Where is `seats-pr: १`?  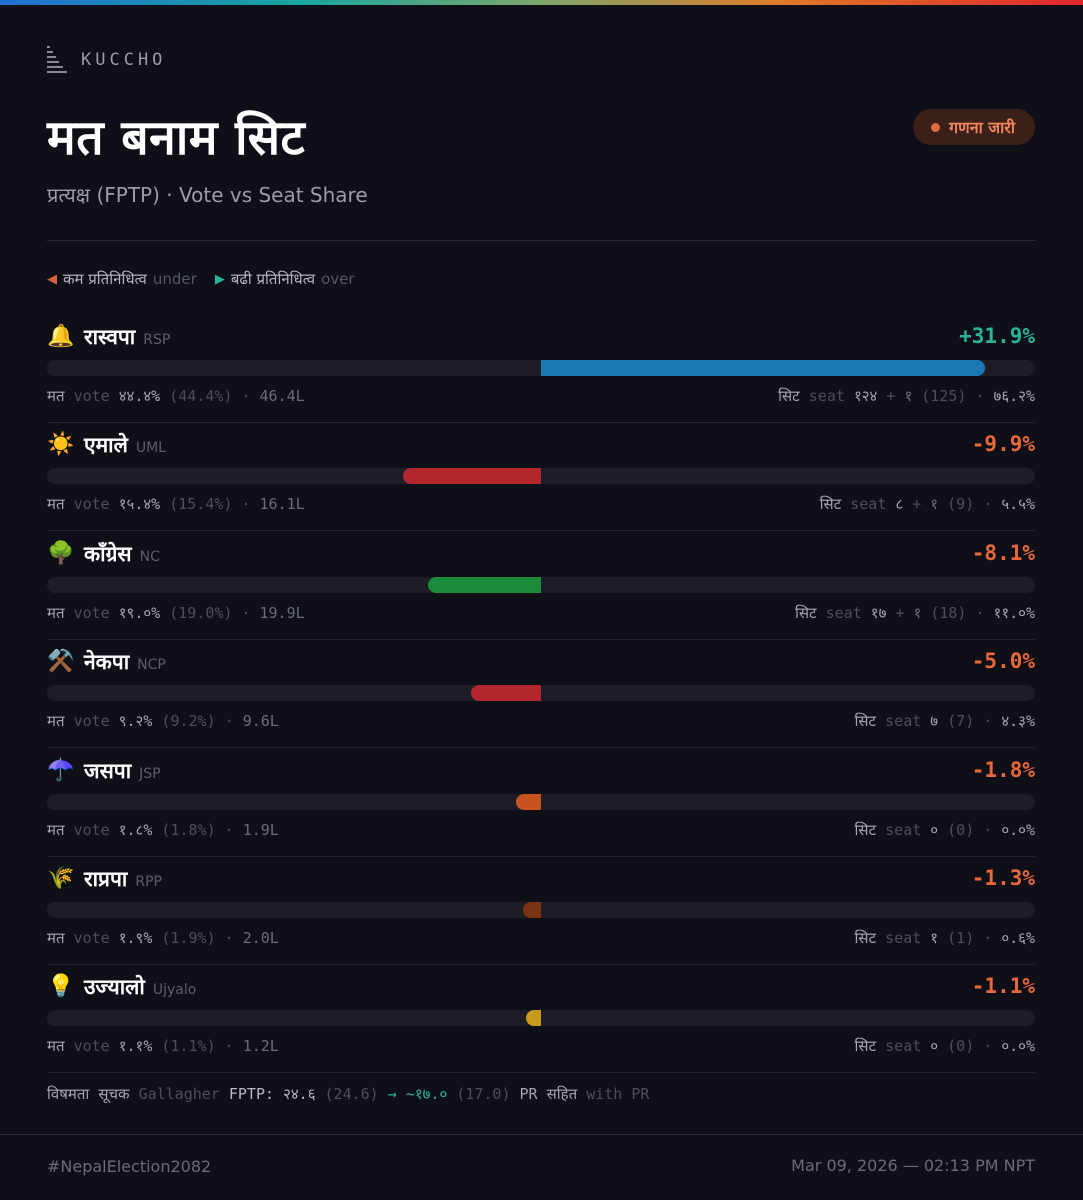 seats-pr: १ is located at coordinates (908, 396).